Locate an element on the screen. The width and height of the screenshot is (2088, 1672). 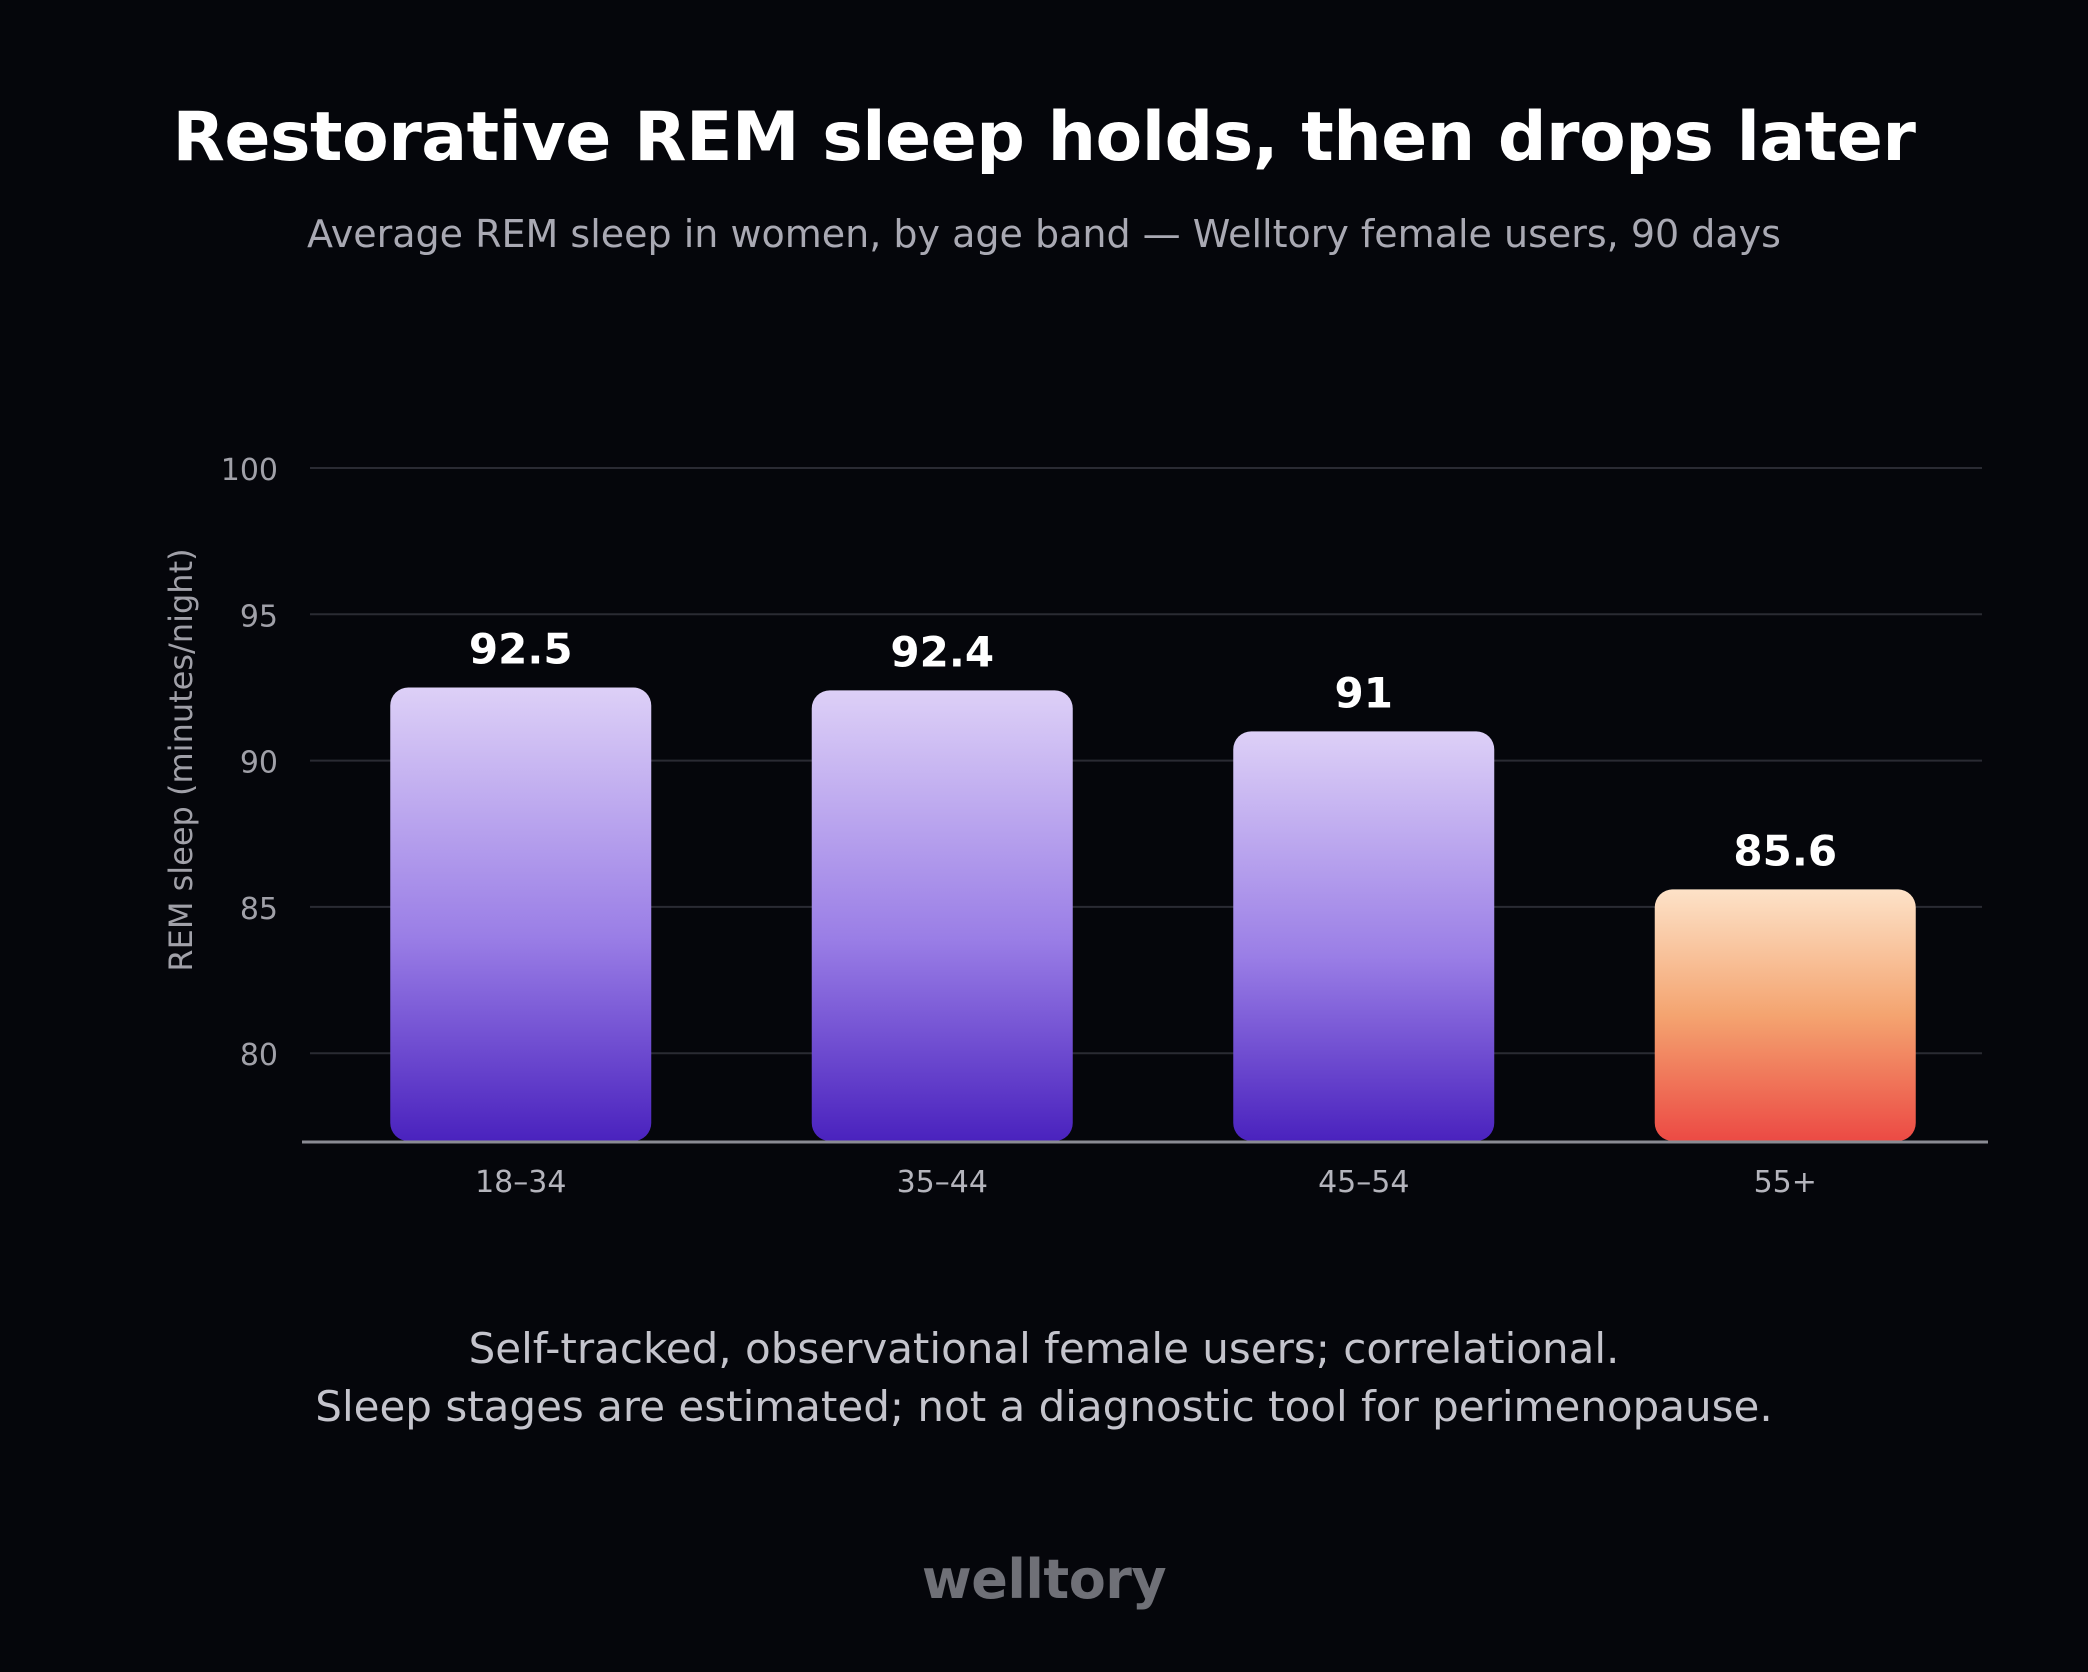
value-labels: 92.5 92.4 91 85.6 is located at coordinates (1153, 749).